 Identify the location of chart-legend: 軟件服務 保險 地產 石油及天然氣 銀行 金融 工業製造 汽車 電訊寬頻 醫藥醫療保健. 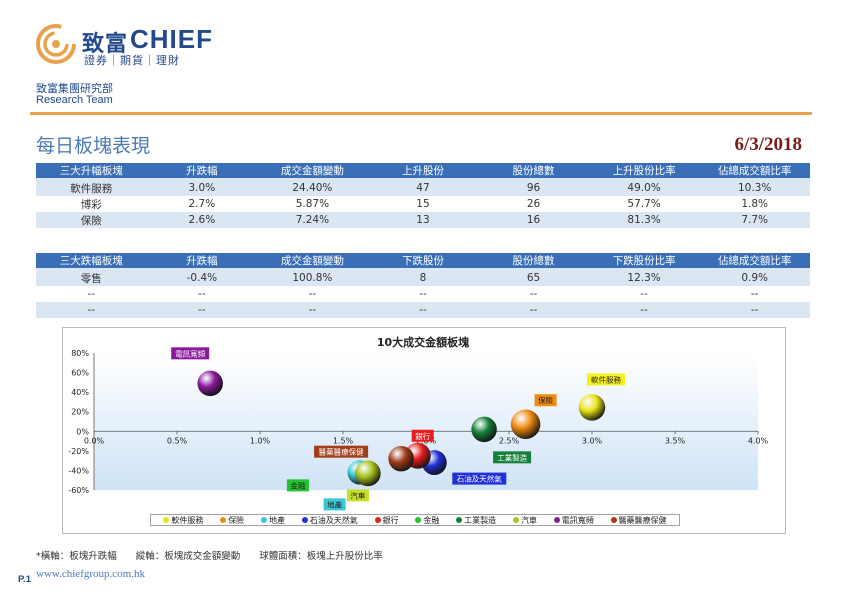
(415, 520).